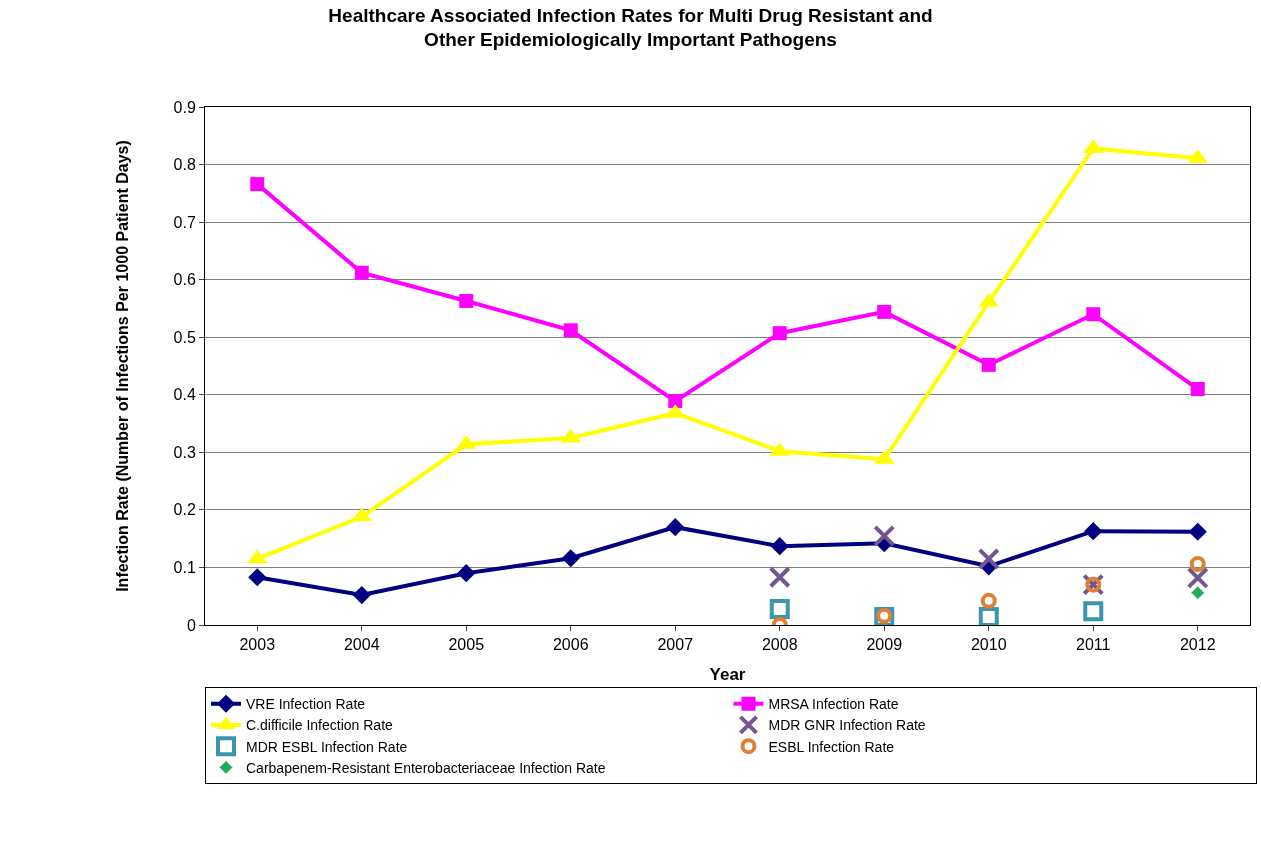  Describe the element at coordinates (306, 704) in the screenshot. I see `legend-label: VRE Infection Rate` at that location.